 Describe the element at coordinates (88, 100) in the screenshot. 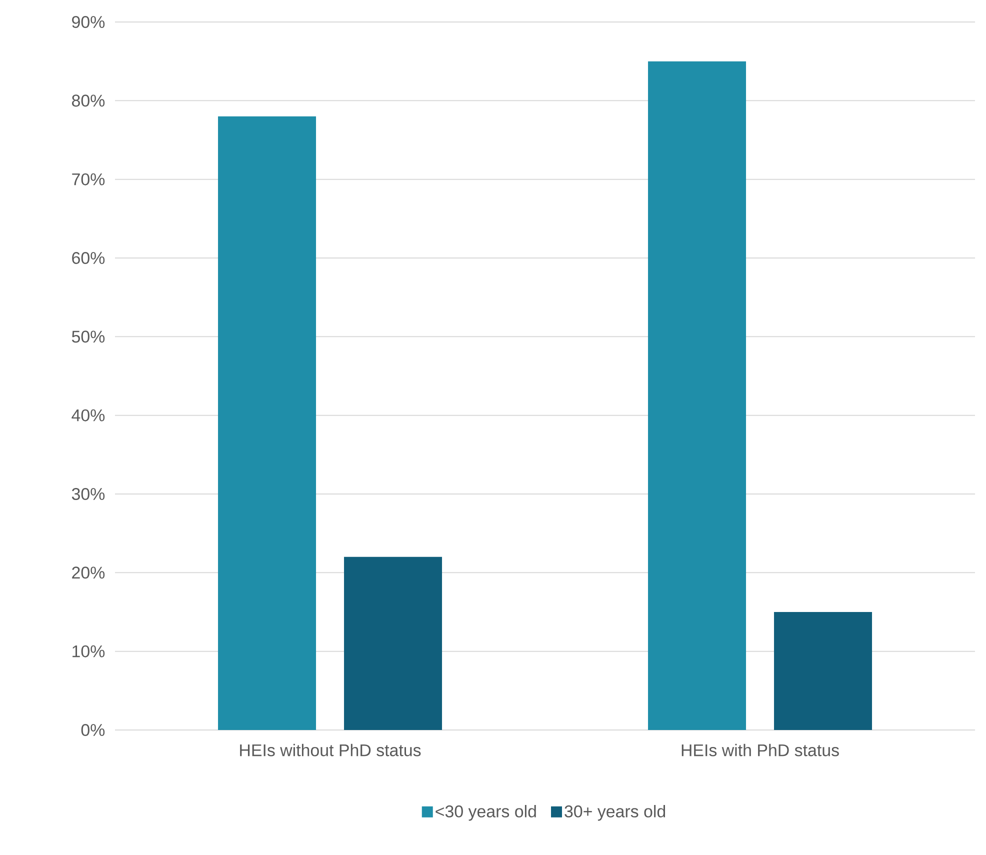

I see `y-tick-label: 80%` at that location.